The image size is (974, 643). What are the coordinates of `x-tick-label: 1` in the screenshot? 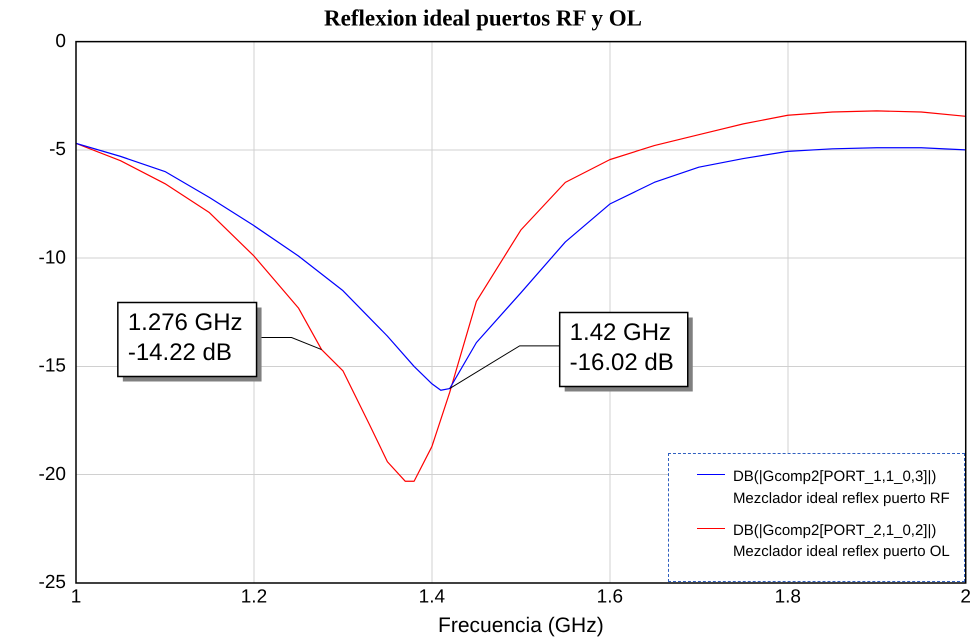 It's located at (76, 597).